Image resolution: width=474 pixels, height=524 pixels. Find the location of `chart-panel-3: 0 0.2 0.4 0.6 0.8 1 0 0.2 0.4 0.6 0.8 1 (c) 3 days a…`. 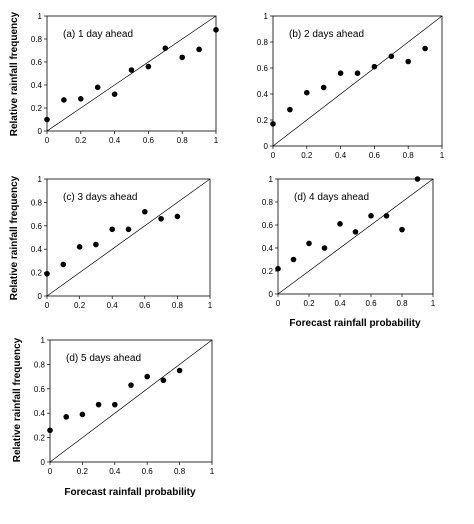

chart-panel-3: 0 0.2 0.4 0.6 0.8 1 0 0.2 0.4 0.6 0.8 1 (c) 3 days a… is located at coordinates (111, 242).